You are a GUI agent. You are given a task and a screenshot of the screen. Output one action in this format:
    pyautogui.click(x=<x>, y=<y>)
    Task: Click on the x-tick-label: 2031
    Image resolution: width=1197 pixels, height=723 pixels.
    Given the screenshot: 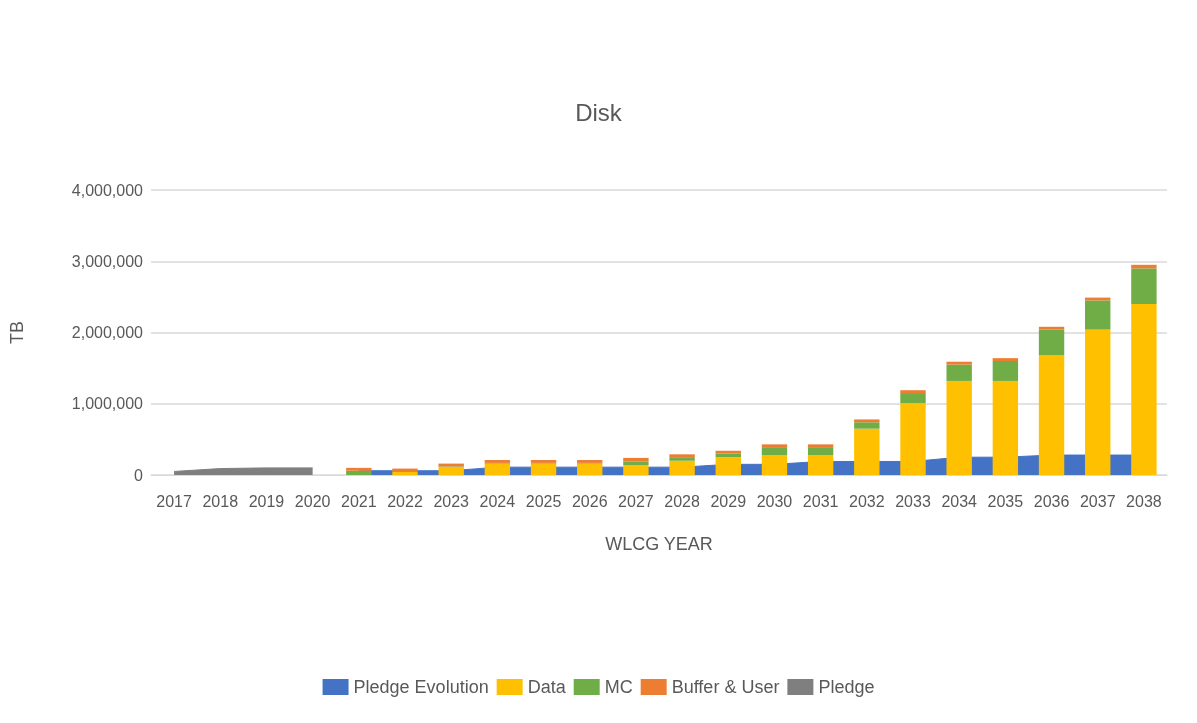 What is the action you would take?
    pyautogui.click(x=820, y=501)
    